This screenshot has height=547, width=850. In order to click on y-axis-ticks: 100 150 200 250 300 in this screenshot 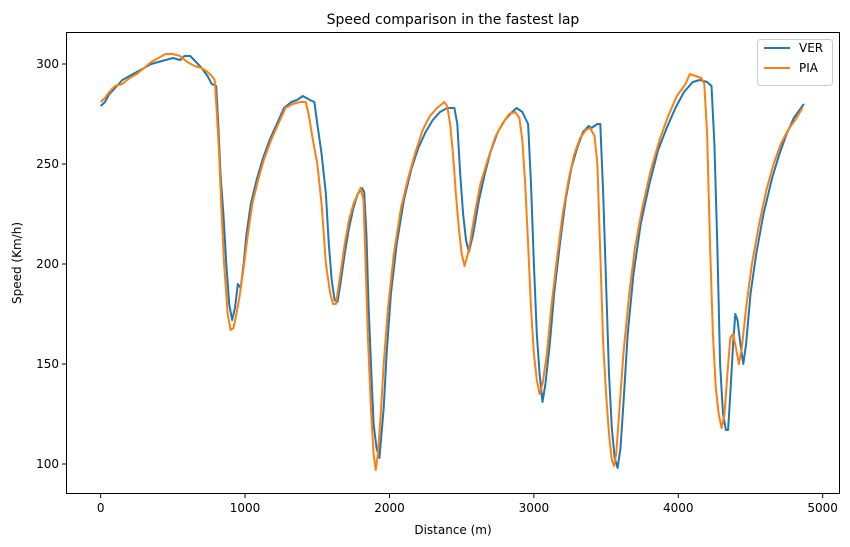, I will do `click(51, 264)`.